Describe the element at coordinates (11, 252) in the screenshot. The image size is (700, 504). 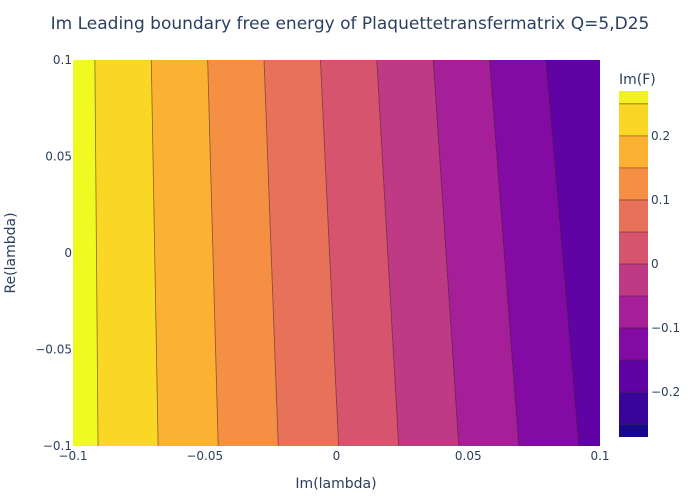
I see `y-axis-label: Re(lambda)` at that location.